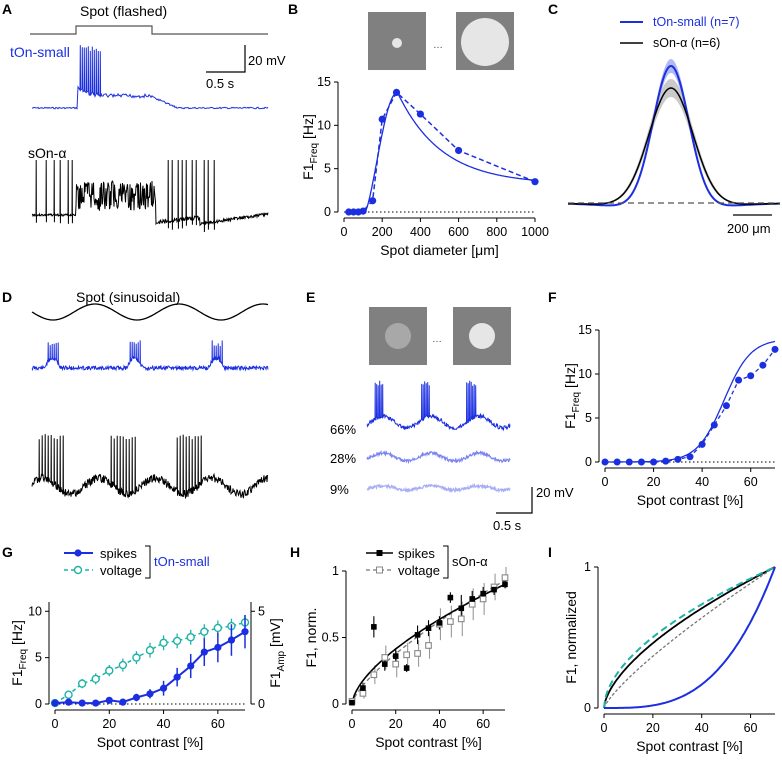 The width and height of the screenshot is (782, 761). I want to click on rf-band-son-alpha, so click(674, 142).